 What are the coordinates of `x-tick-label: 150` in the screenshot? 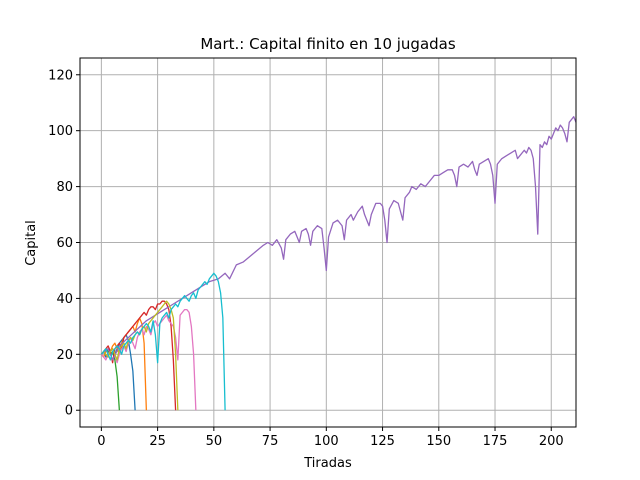 It's located at (438, 441).